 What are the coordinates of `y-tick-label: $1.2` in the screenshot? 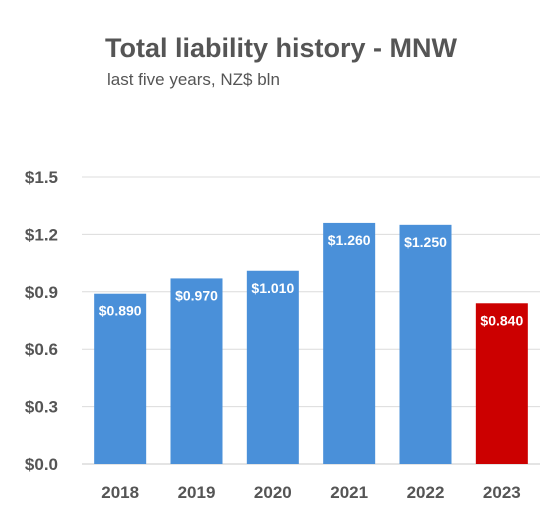 It's located at (41, 234).